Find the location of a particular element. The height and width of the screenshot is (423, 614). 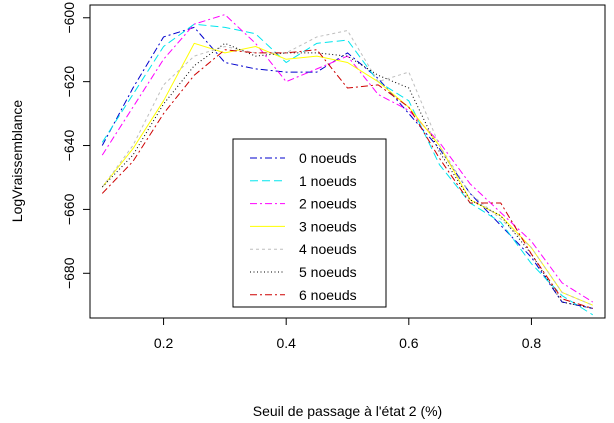

y-tick-label: −660 is located at coordinates (69, 209).